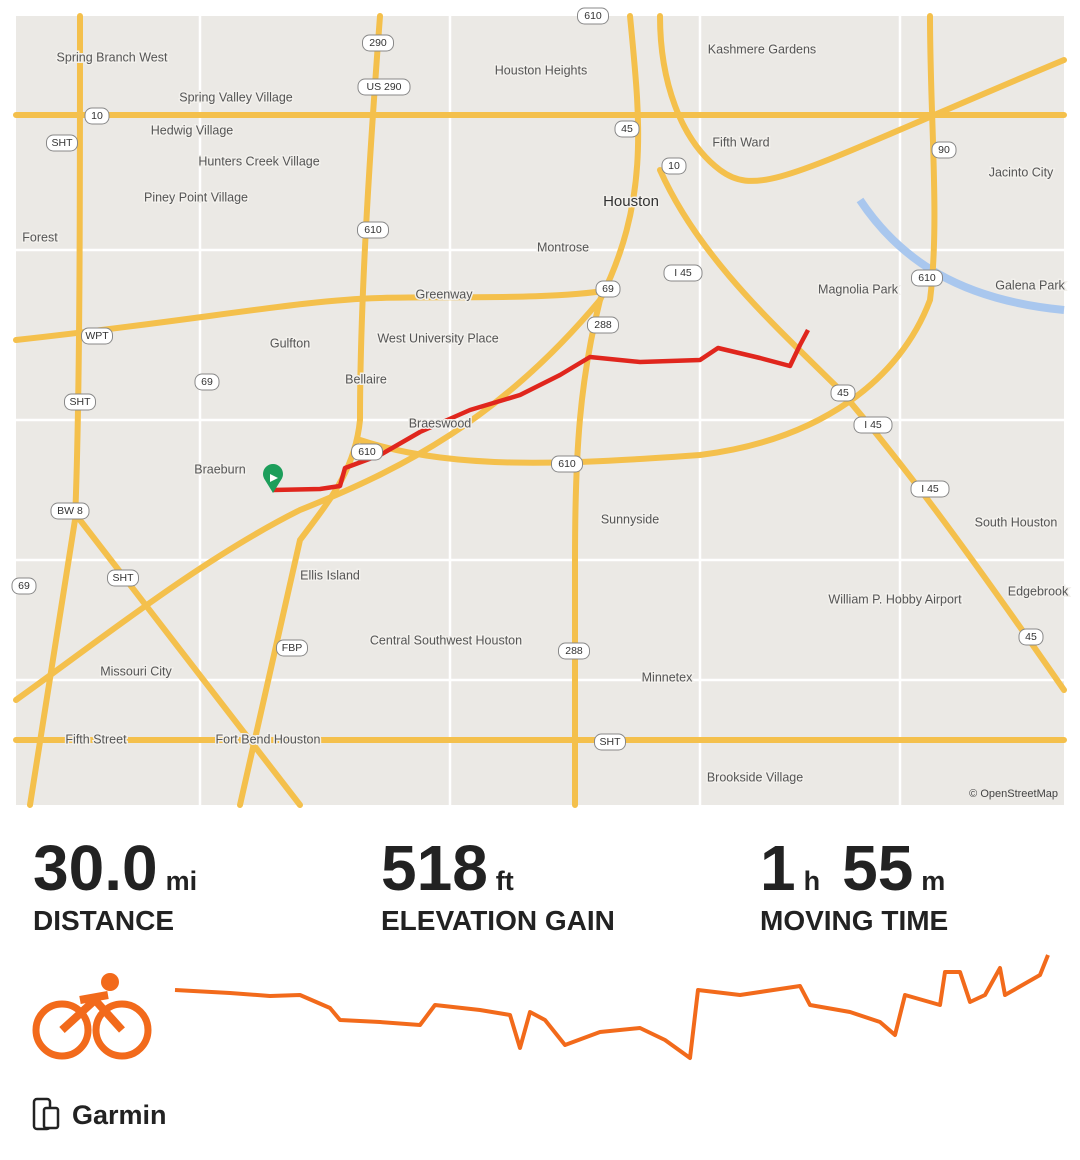 The width and height of the screenshot is (1080, 1160). Describe the element at coordinates (366, 379) in the screenshot. I see `place-label: Bellaire` at that location.